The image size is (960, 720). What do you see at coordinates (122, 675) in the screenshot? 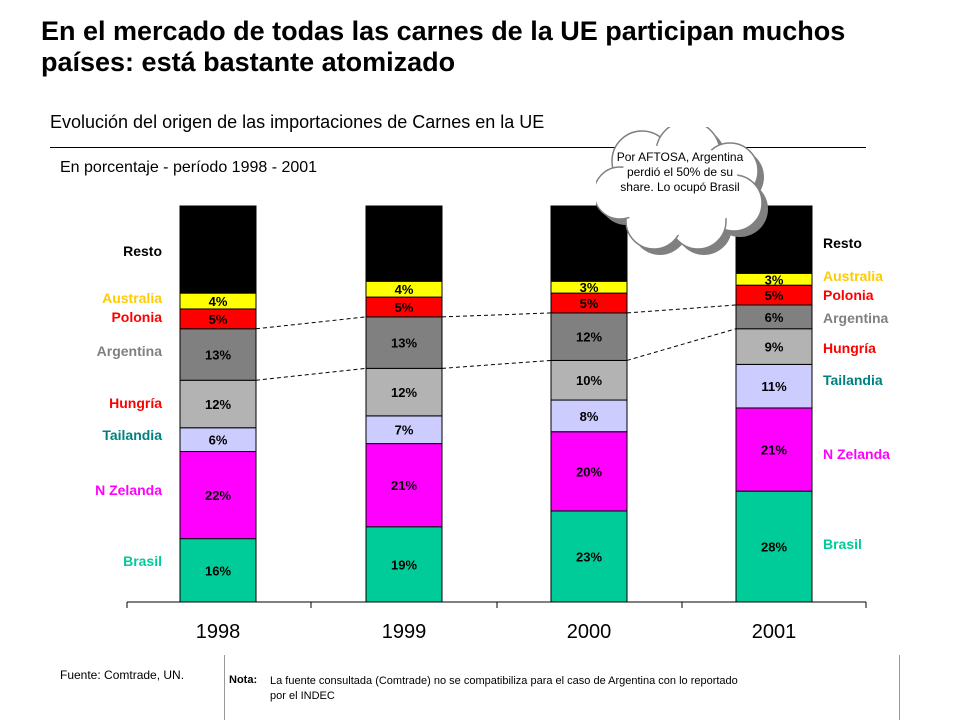
I see `source-note: Fuente: Comtrade, UN.` at bounding box center [122, 675].